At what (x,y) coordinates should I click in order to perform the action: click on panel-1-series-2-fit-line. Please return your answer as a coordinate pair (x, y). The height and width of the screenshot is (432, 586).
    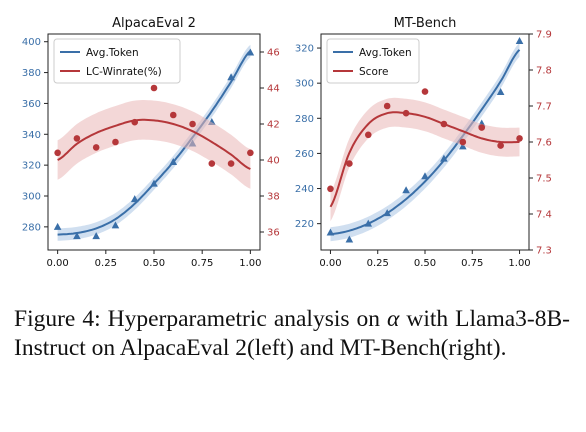
    Looking at the image, I should click on (154, 144).